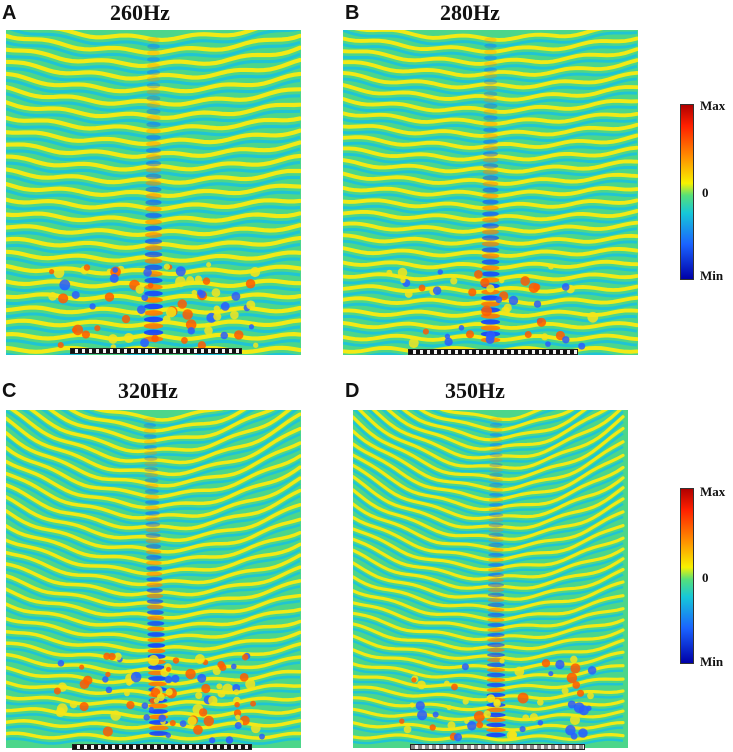 This screenshot has width=733, height=752. I want to click on panel-letter-b: B, so click(352, 13).